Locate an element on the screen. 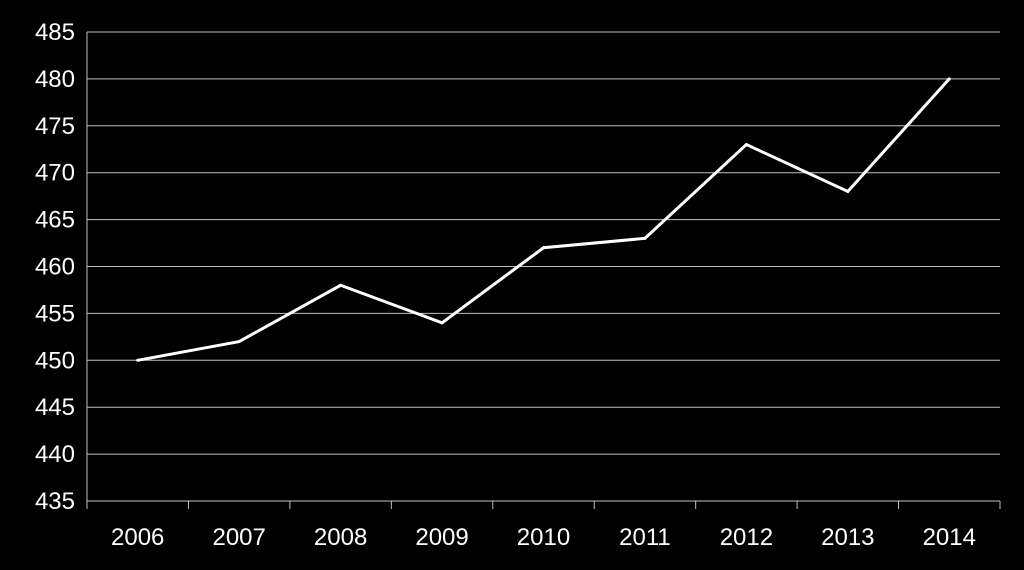 The height and width of the screenshot is (570, 1024). data-point-2010 is located at coordinates (543, 248).